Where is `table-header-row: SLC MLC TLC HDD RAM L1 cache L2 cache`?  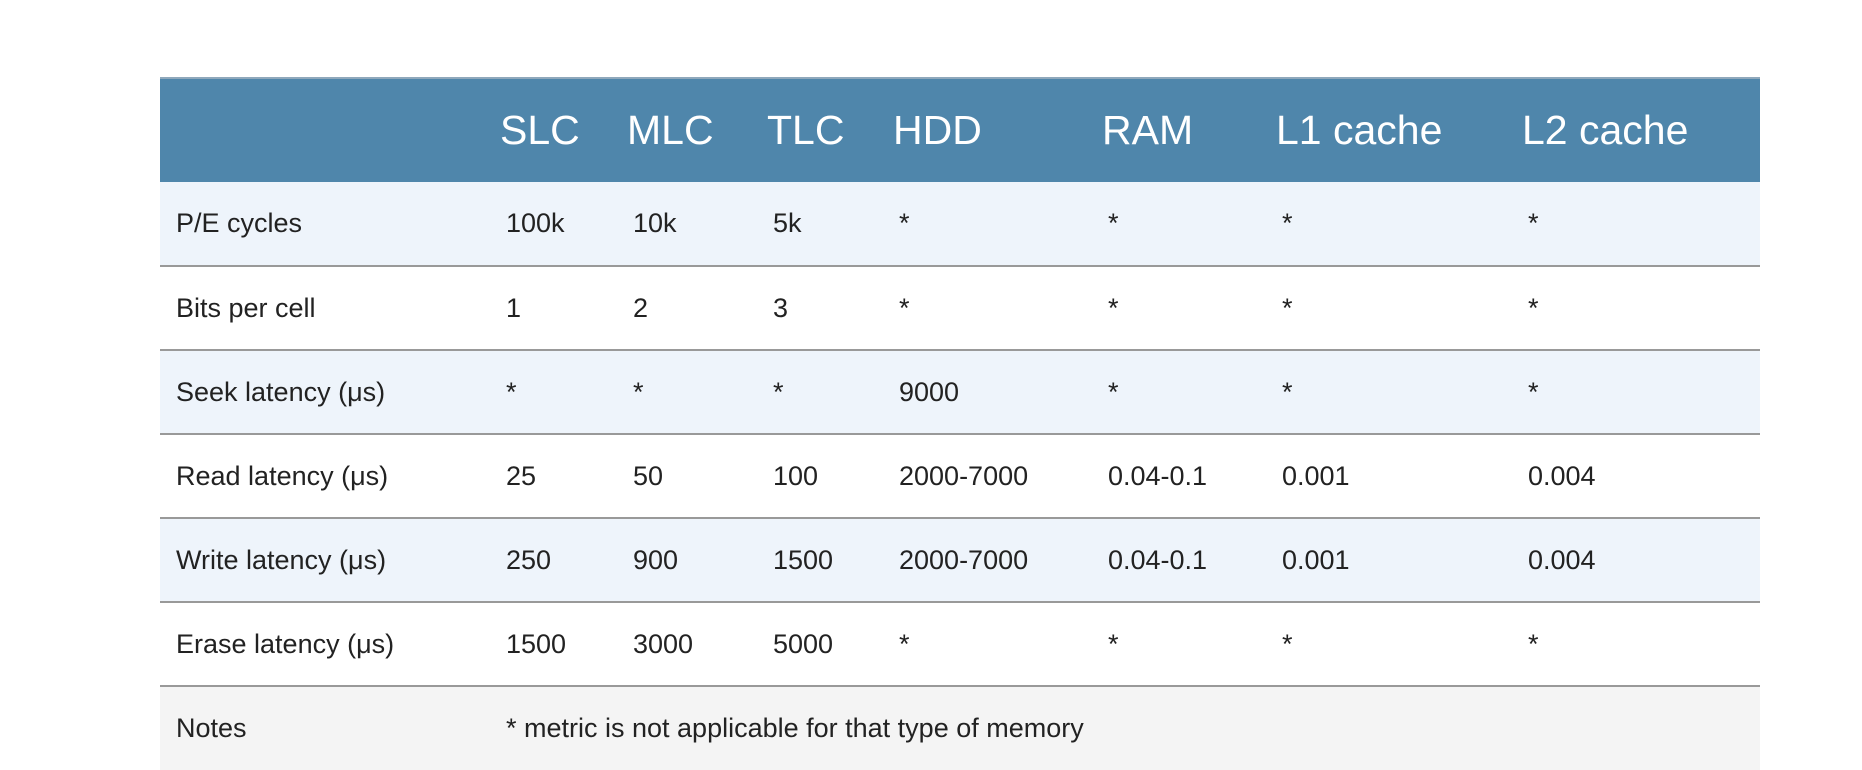
table-header-row: SLC MLC TLC HDD RAM L1 cache L2 cache is located at coordinates (960, 130).